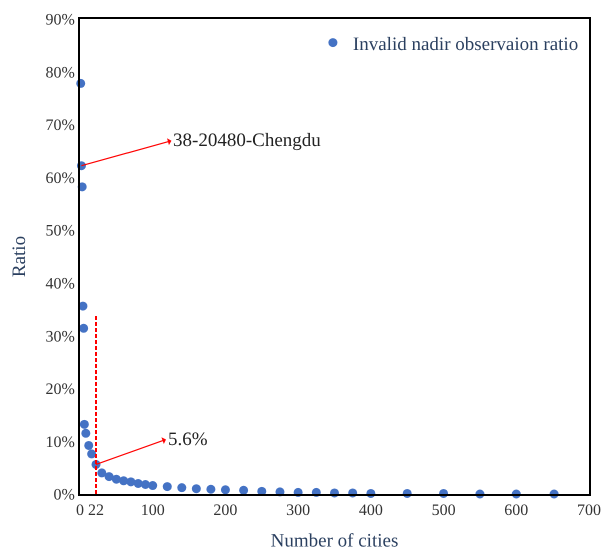 The image size is (613, 560). I want to click on annotation: 38-20480-Chengdu, so click(247, 140).